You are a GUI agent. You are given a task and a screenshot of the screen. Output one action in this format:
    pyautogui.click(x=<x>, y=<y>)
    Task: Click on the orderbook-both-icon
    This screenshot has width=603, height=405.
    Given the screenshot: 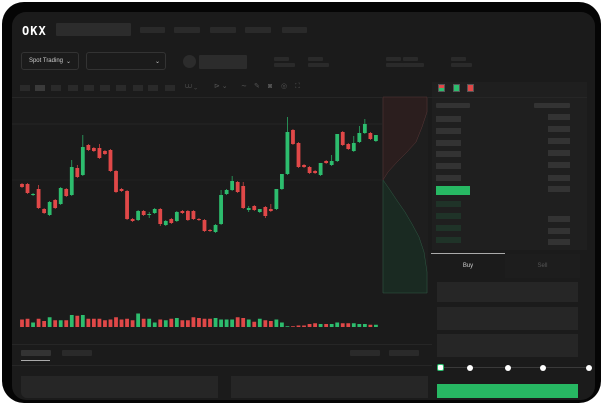 What is the action you would take?
    pyautogui.click(x=441, y=88)
    